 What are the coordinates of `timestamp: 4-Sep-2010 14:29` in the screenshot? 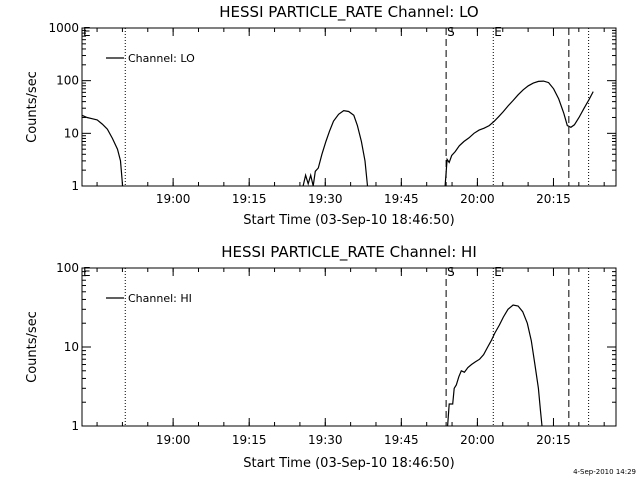 It's located at (604, 472).